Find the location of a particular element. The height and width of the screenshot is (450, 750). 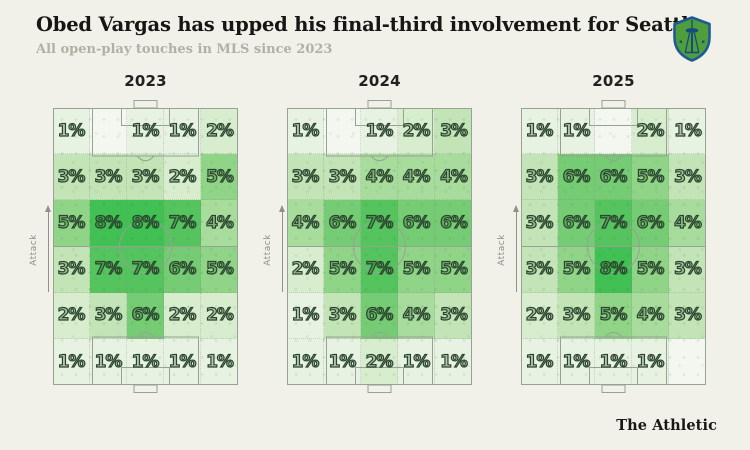

year-label: 2025 is located at coordinates (613, 81).